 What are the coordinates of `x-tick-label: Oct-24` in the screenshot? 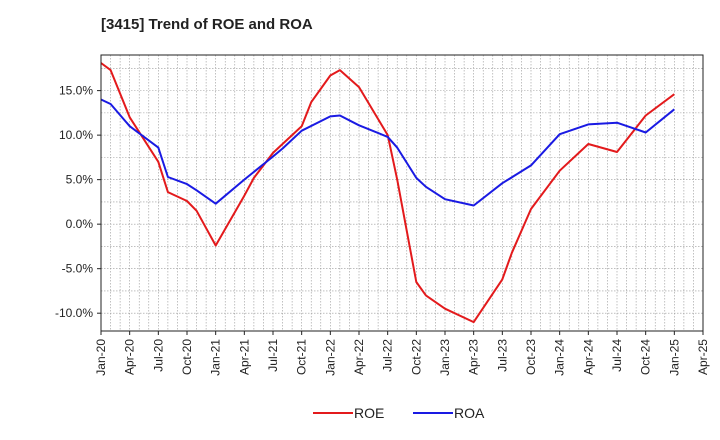 It's located at (646, 357).